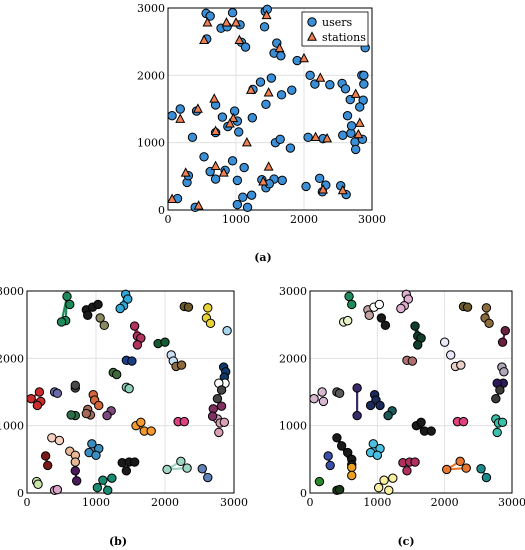 Image resolution: width=525 pixels, height=550 pixels. I want to click on panel-a-ytick-label: 2000, so click(151, 75).